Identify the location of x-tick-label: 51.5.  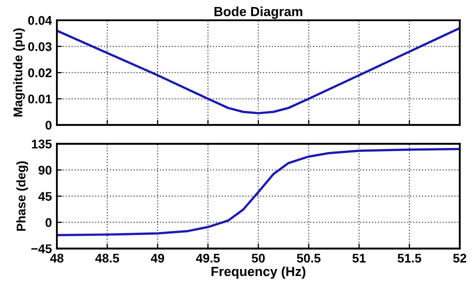
(410, 258).